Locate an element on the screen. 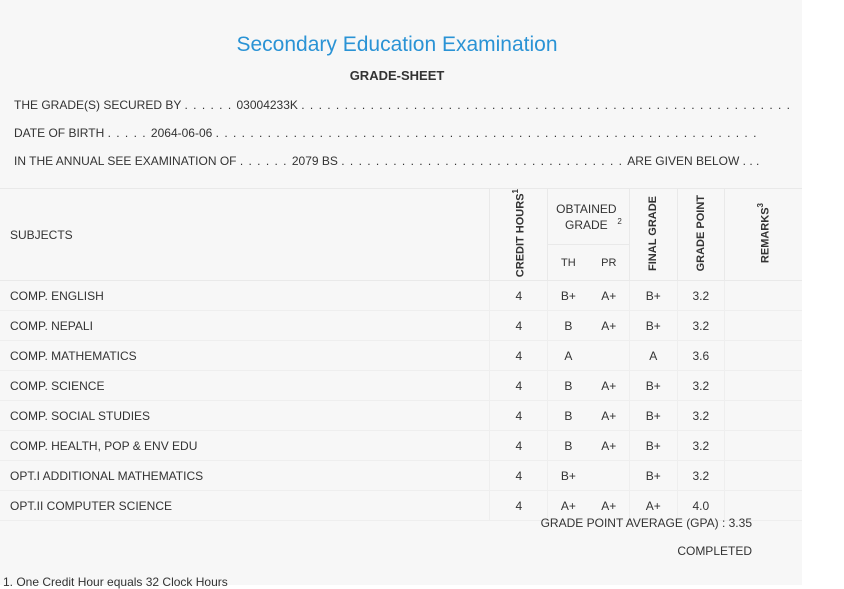 The image size is (844, 589). exam-label: IN THE ANNUAL SEE EXAMINATION OF is located at coordinates (125, 161).